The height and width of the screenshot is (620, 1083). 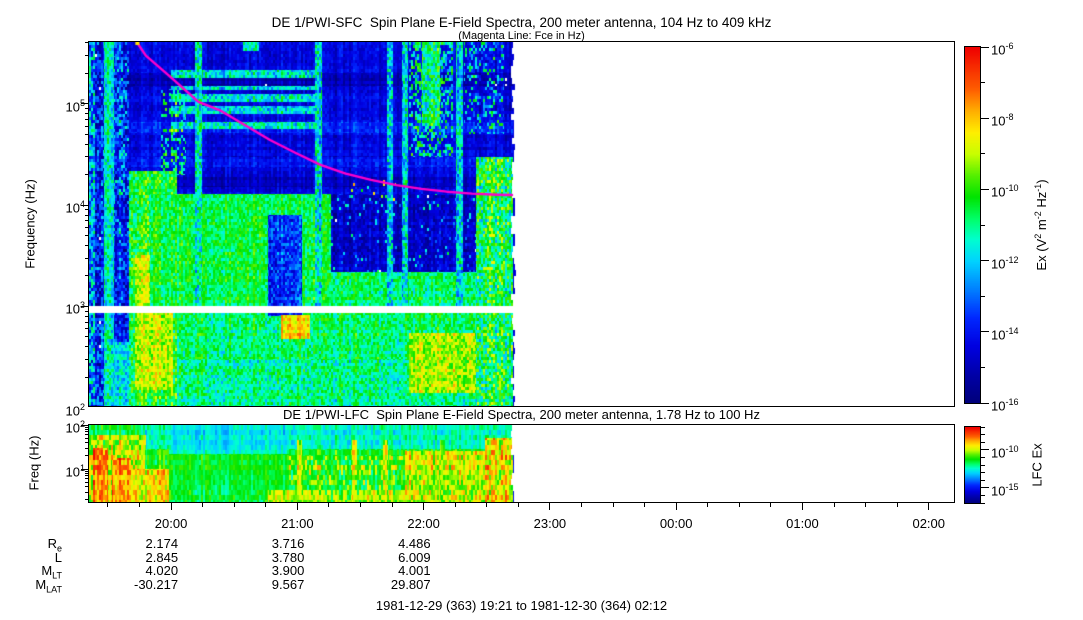 I want to click on ephemeris-row-label: L, so click(x=58, y=557).